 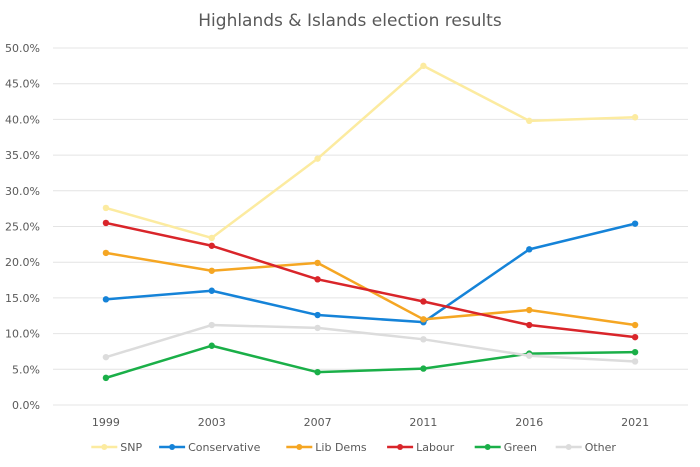 What do you see at coordinates (22, 84) in the screenshot?
I see `y-tick-label: 45.0%` at bounding box center [22, 84].